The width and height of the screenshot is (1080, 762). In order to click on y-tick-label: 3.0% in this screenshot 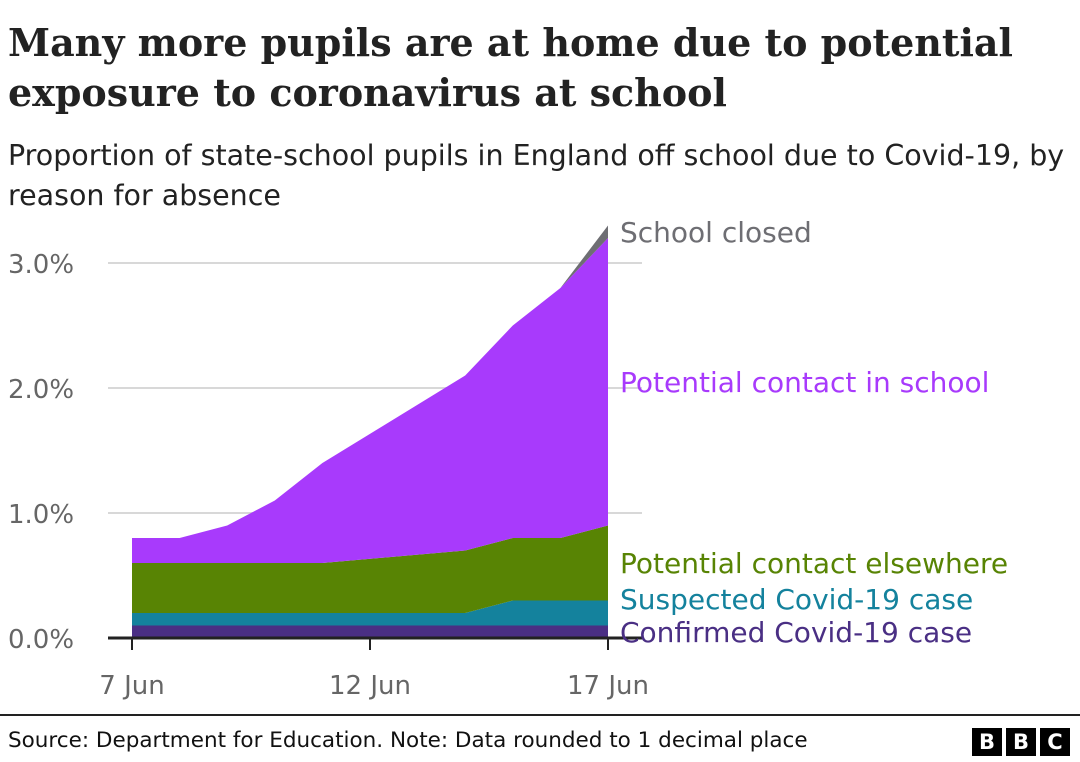, I will do `click(41, 265)`.